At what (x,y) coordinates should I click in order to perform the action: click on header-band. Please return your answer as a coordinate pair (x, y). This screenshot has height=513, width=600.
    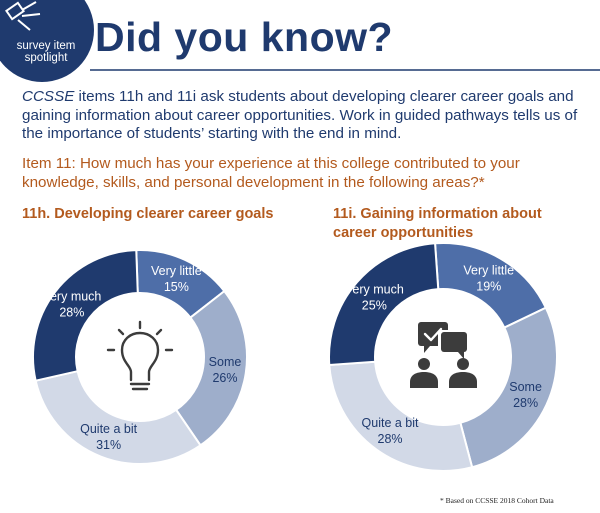
    Looking at the image, I should click on (300, 37).